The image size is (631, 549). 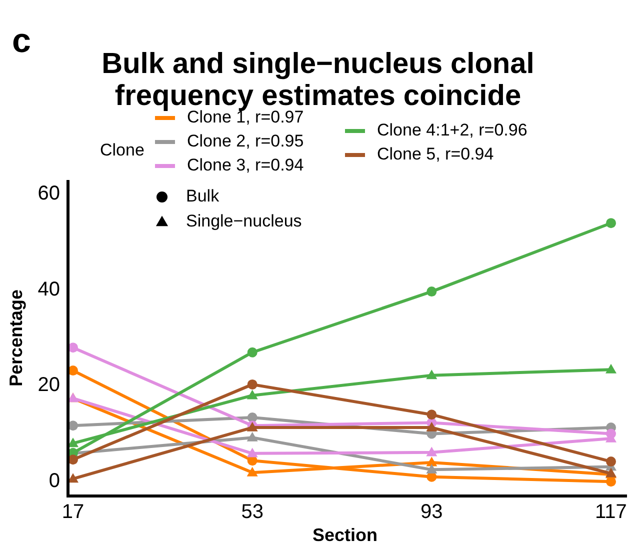 I want to click on legend-label: Clone 3, r=0.94, so click(x=245, y=164).